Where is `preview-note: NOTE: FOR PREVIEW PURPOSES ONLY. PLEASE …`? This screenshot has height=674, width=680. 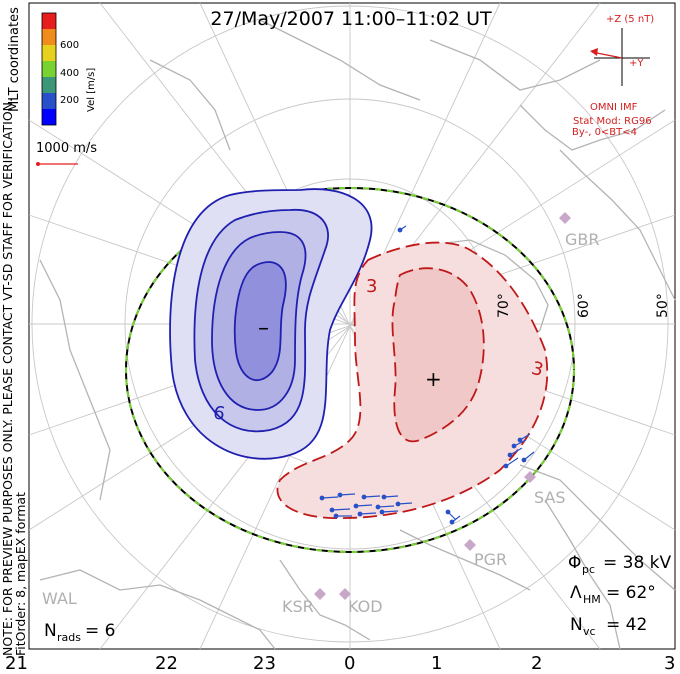
preview-note: NOTE: FOR PREVIEW PURPOSES ONLY. PLEASE … is located at coordinates (7, 377).